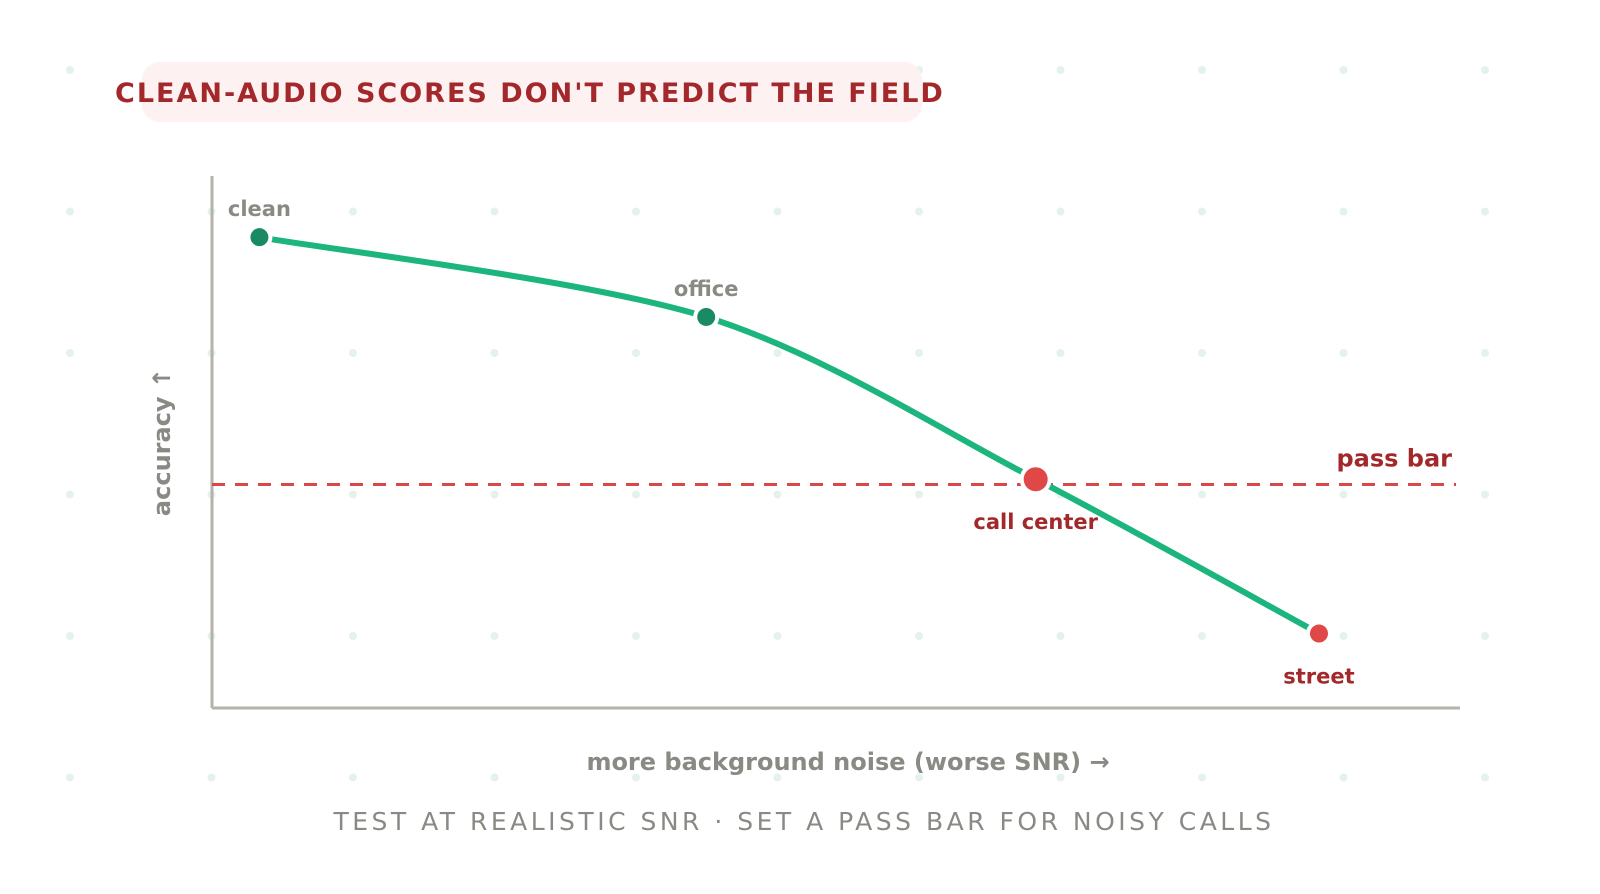 The image size is (1600, 894). I want to click on y-axis-label: accuracy ↑, so click(162, 442).